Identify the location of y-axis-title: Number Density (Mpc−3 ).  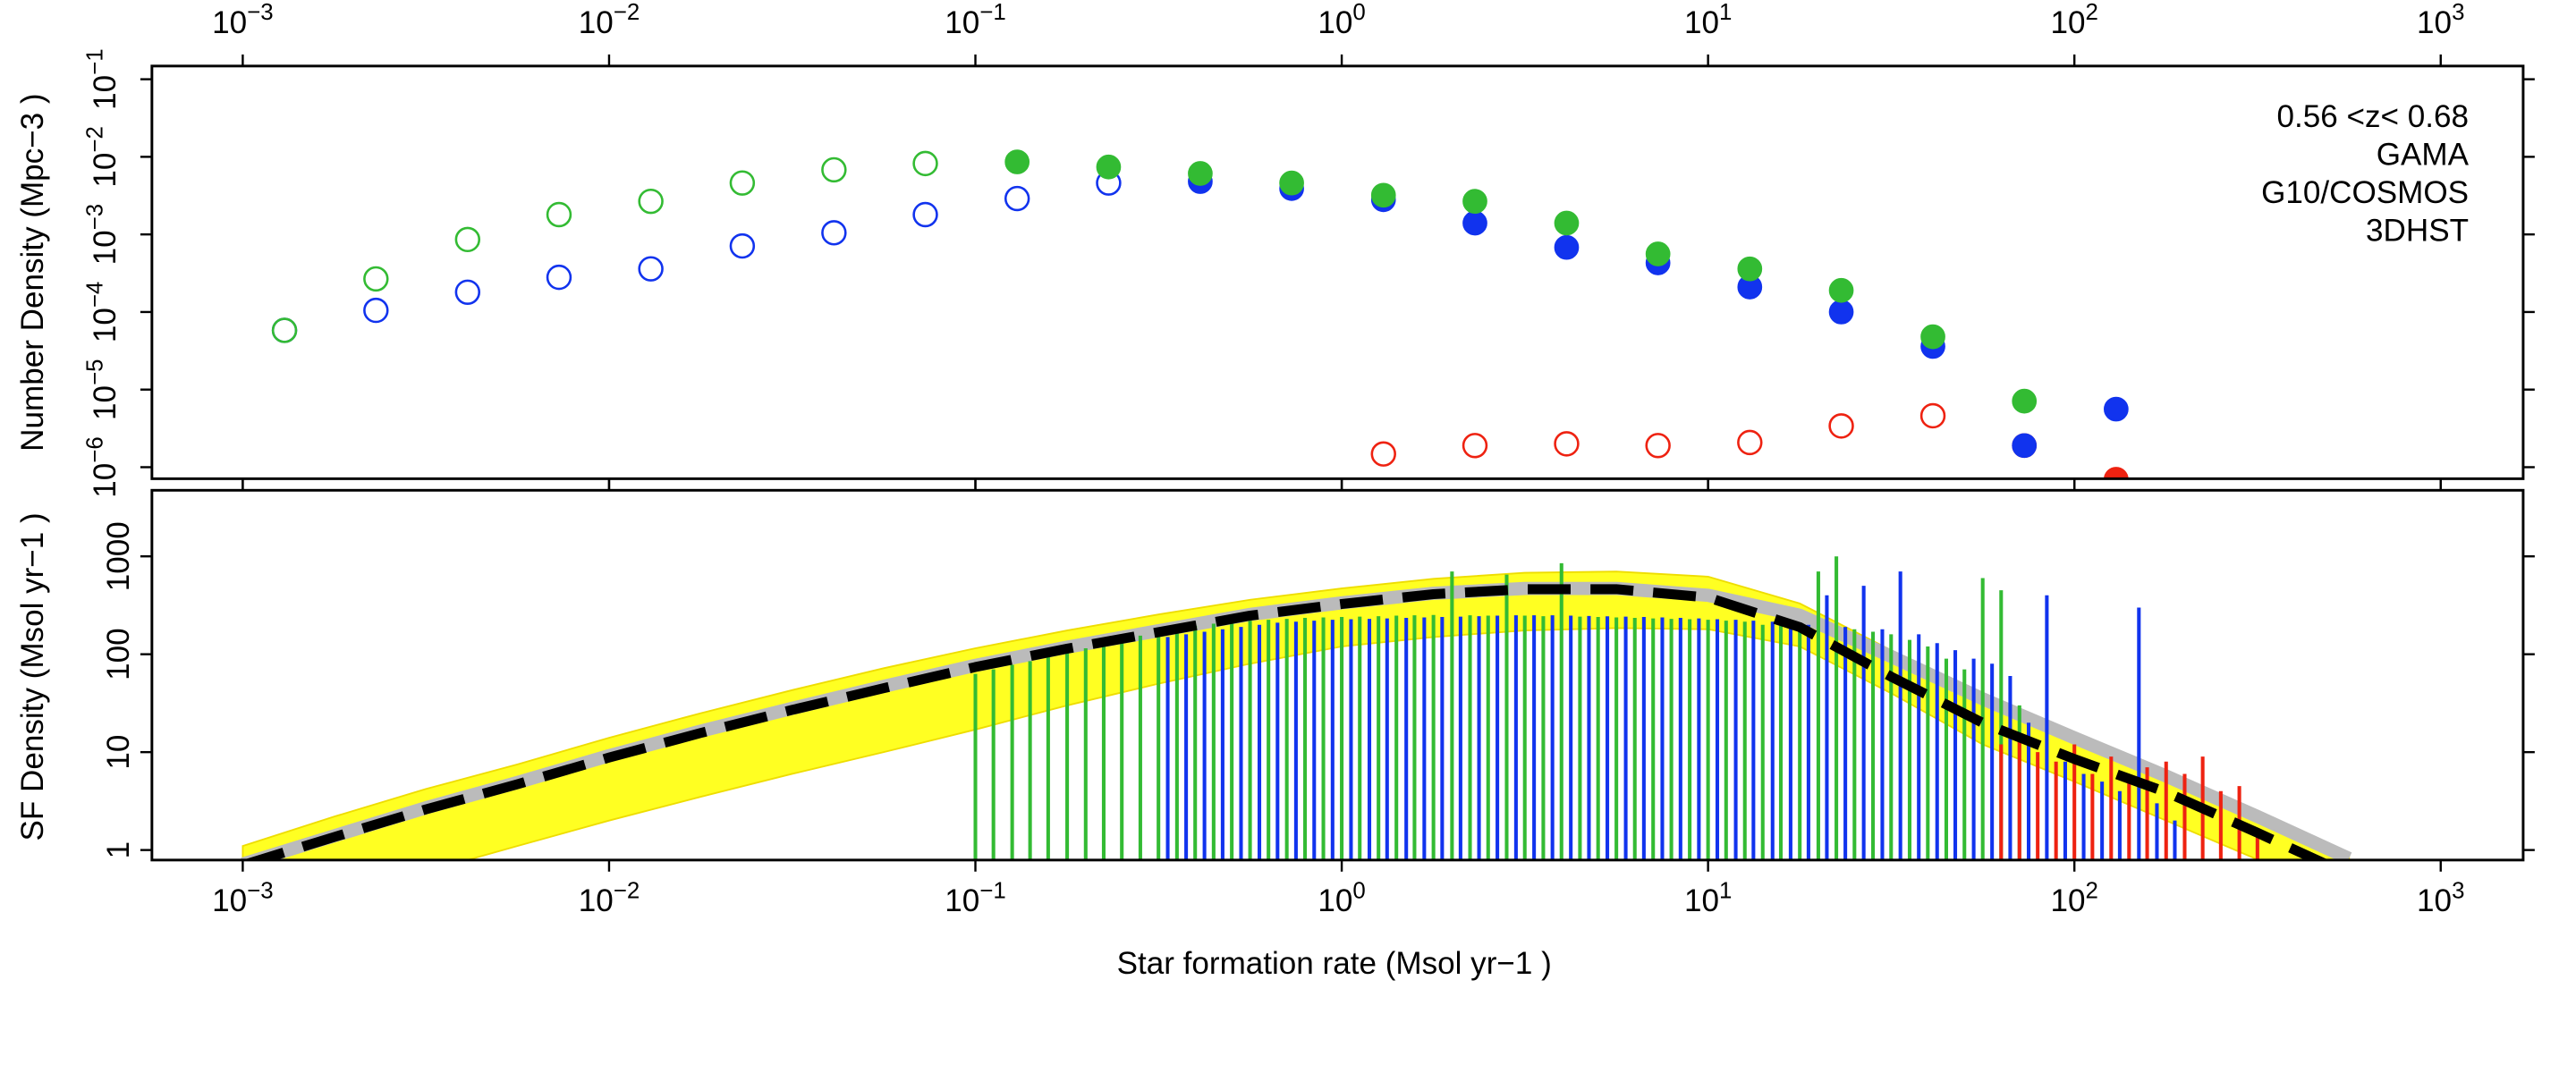
(32, 272).